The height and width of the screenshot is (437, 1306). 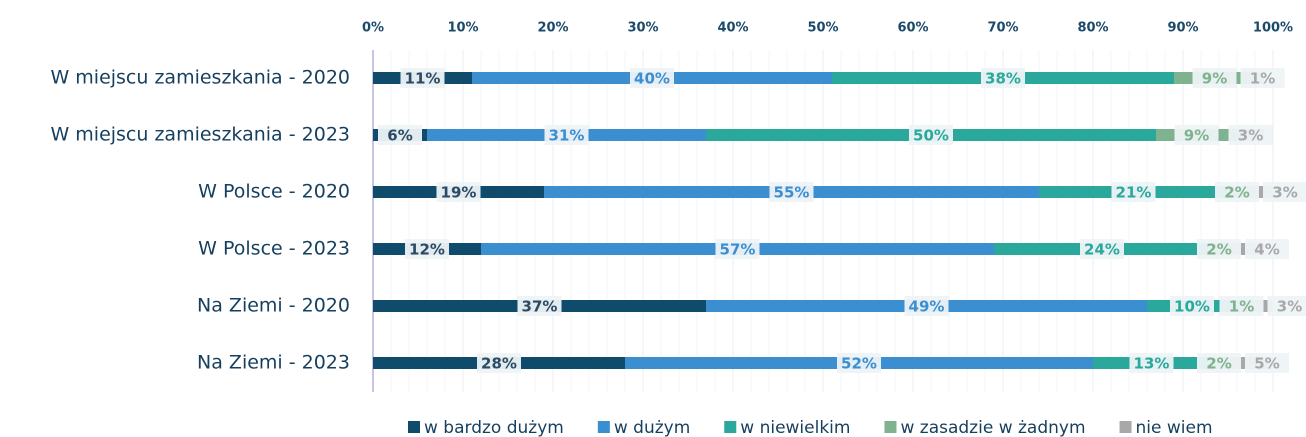 I want to click on category-label: W miejscu zamieszkania - 2023, so click(x=200, y=135).